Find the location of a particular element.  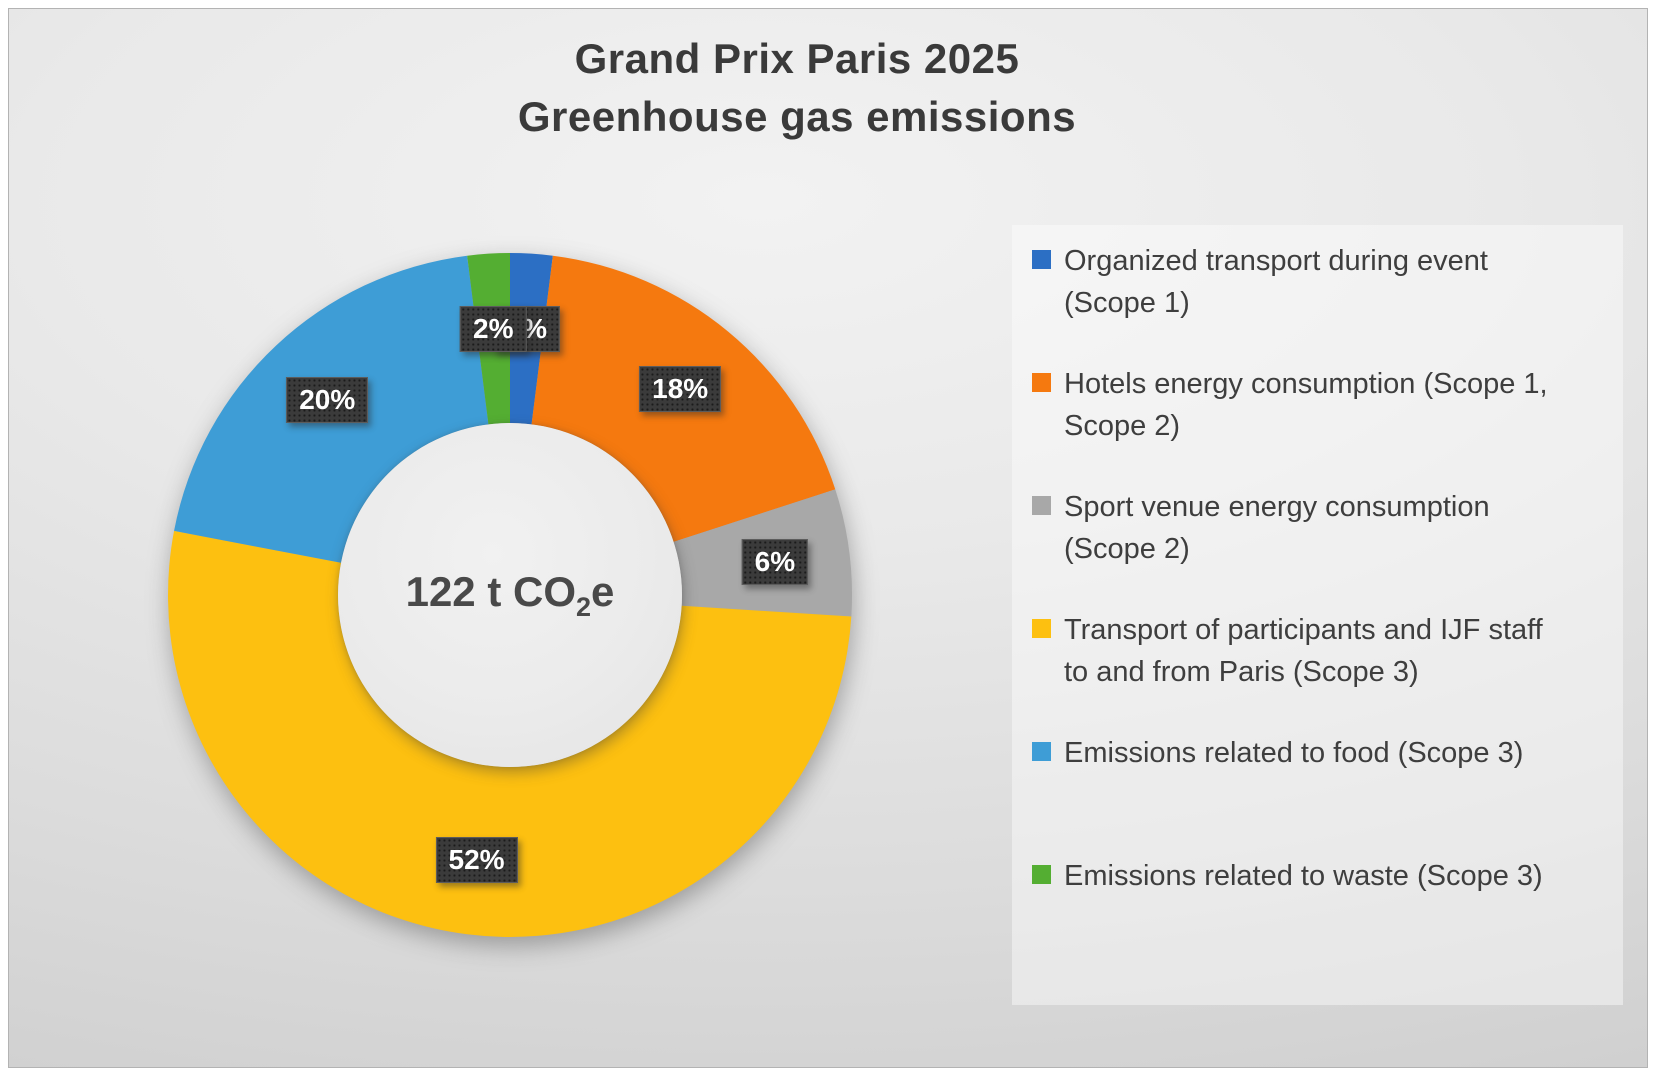

subscript-2: 2 is located at coordinates (584, 606).